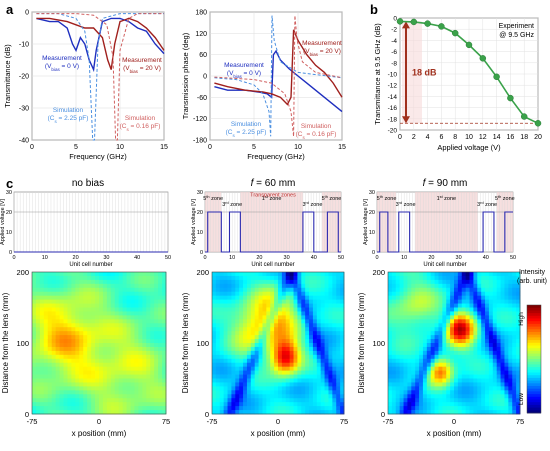 The width and height of the screenshot is (550, 451). What do you see at coordinates (376, 258) in the screenshot?
I see `x-tick-label: 0` at bounding box center [376, 258].